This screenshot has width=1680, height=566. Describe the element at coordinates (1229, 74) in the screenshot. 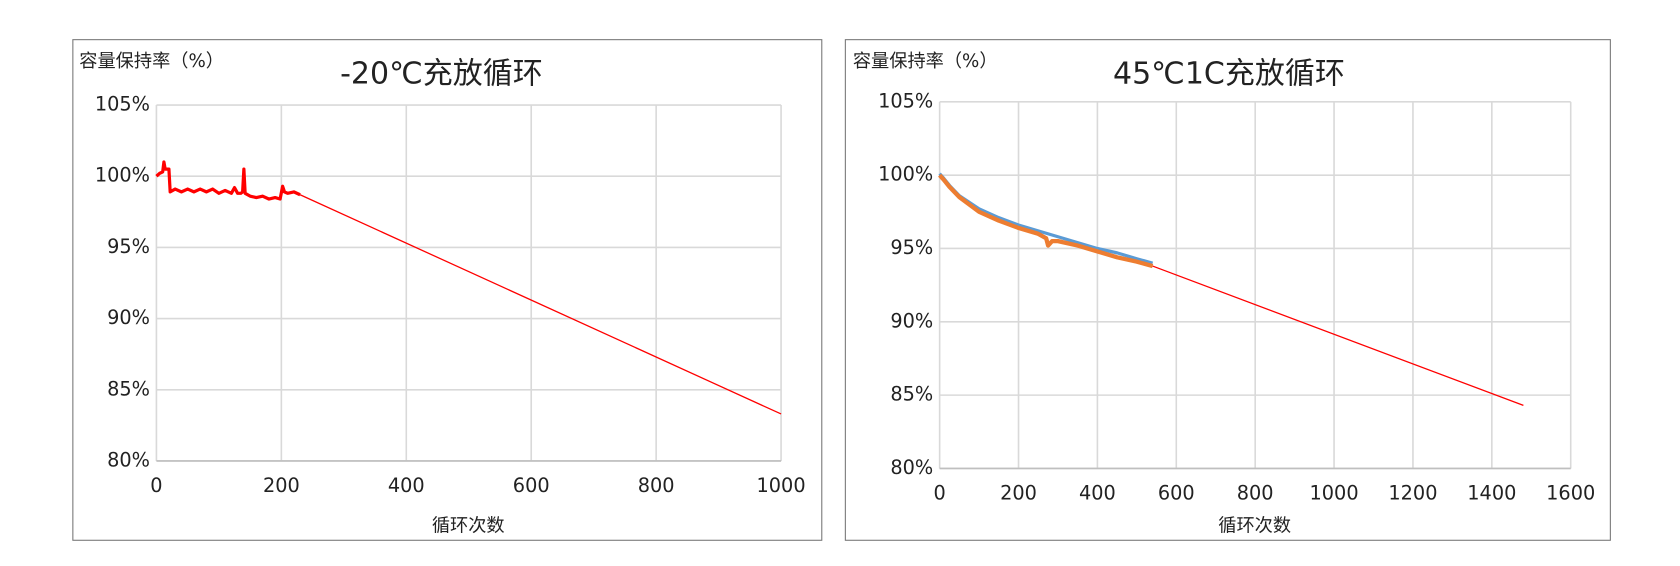

I see `chart-title: 45℃1C充放循环` at that location.